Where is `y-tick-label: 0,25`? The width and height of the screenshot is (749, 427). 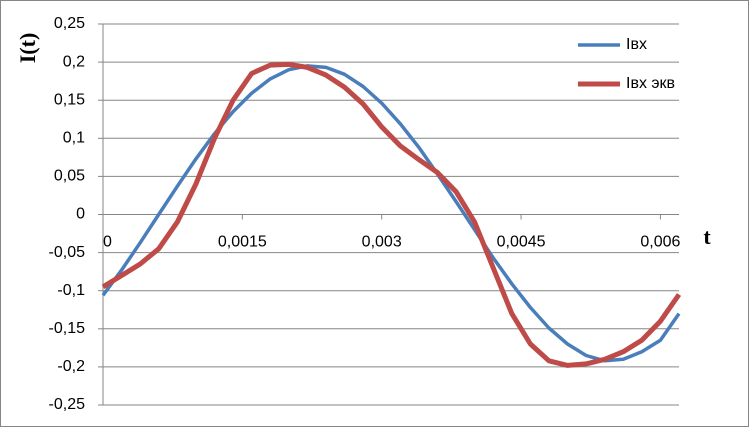 y-tick-label: 0,25 is located at coordinates (69, 23).